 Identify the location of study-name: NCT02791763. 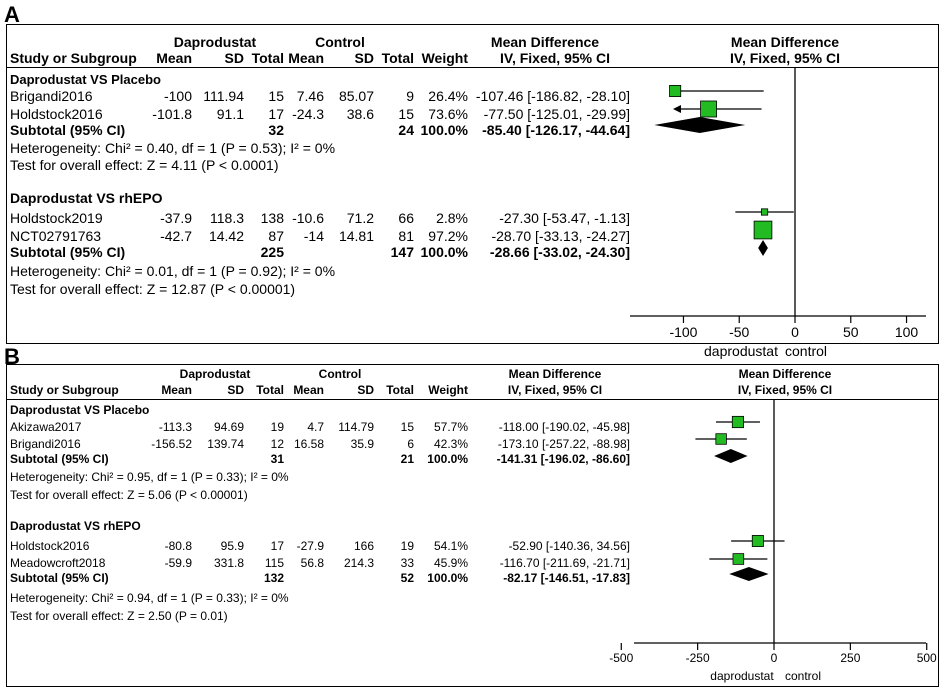
(56, 236).